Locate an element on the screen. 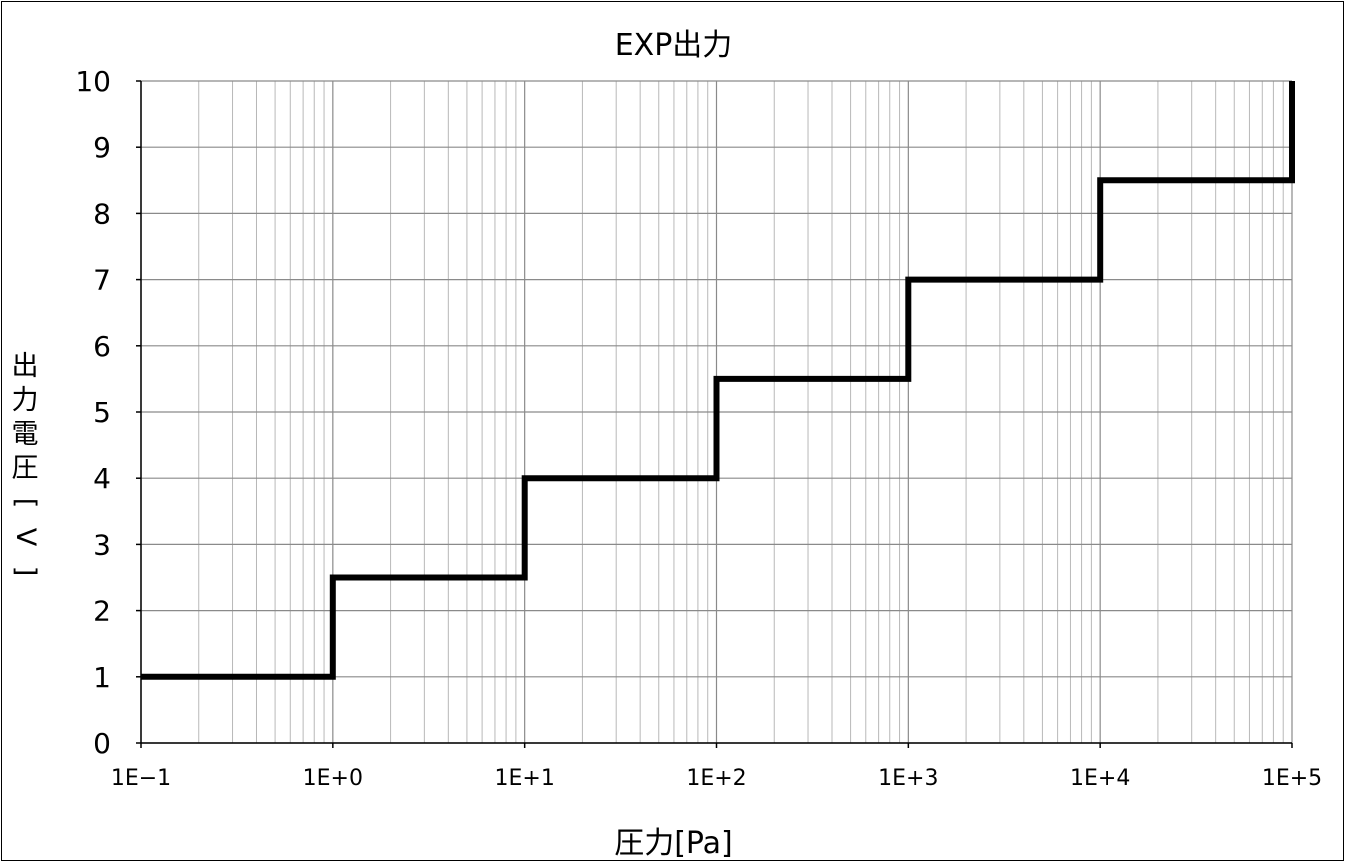  y-tick-label: 3 is located at coordinates (102, 544).